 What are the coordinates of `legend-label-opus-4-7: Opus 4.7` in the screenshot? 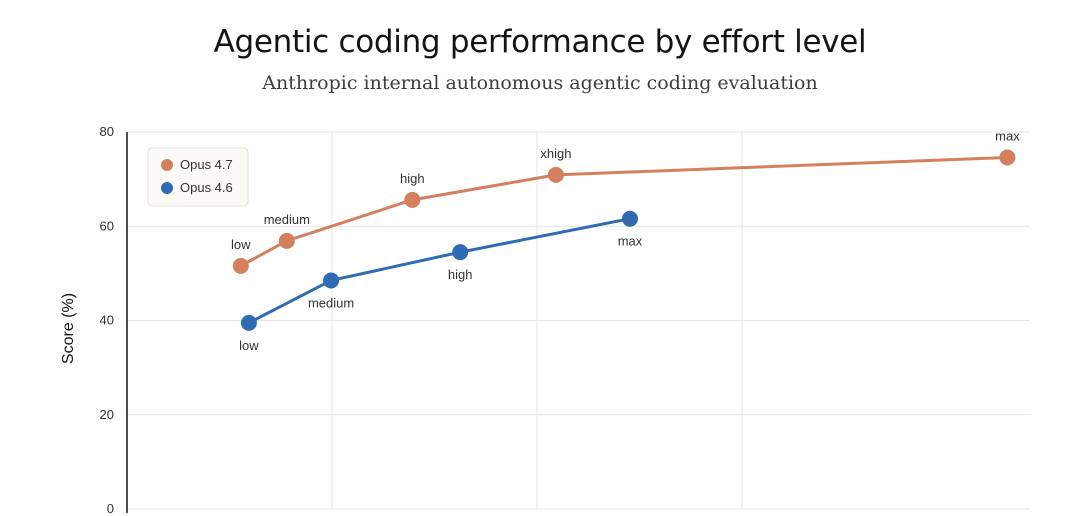 It's located at (206, 164).